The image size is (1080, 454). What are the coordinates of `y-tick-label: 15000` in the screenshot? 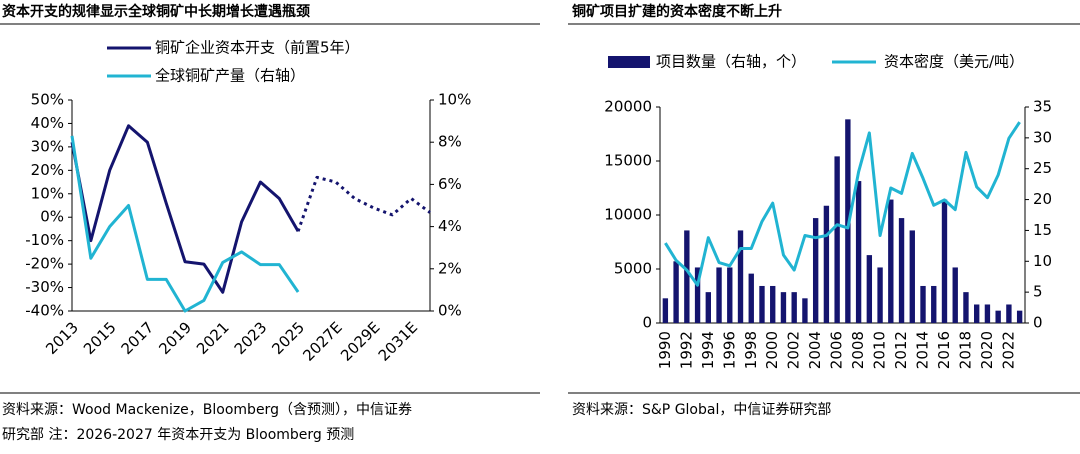 It's located at (628, 161).